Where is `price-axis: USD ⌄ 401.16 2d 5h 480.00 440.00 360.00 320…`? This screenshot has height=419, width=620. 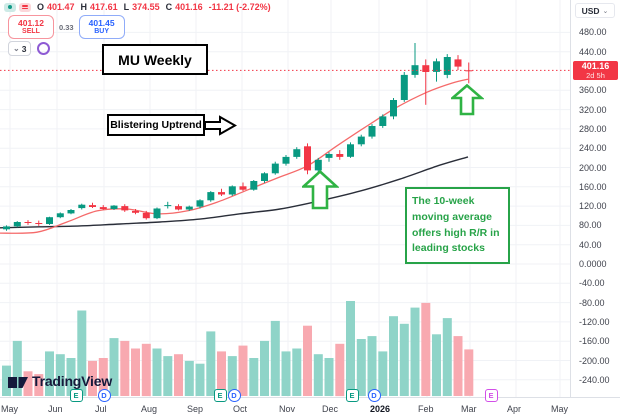
price-axis: USD ⌄ 401.16 2d 5h 480.00 440.00 360.00 320… is located at coordinates (595, 198).